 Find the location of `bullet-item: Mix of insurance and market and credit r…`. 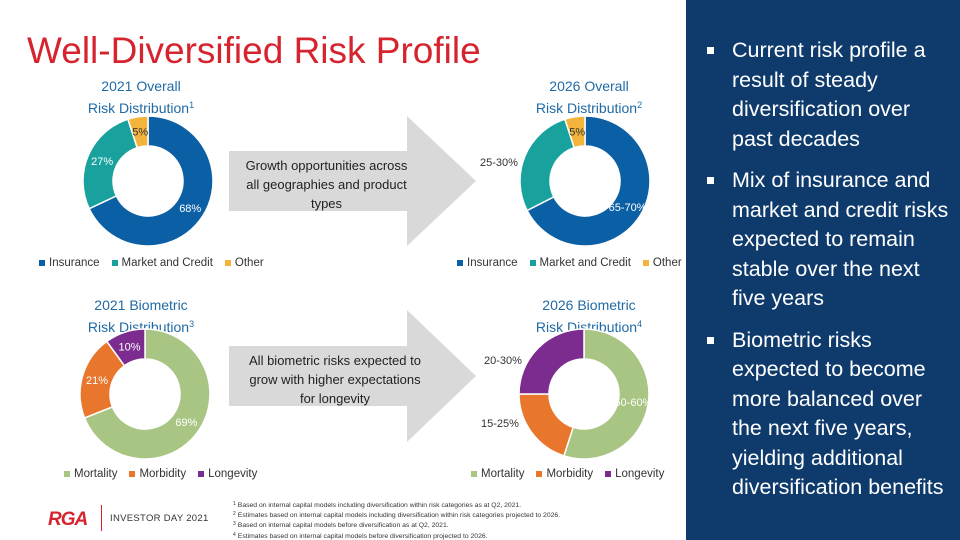

bullet-item: Mix of insurance and market and credit r… is located at coordinates (829, 240).